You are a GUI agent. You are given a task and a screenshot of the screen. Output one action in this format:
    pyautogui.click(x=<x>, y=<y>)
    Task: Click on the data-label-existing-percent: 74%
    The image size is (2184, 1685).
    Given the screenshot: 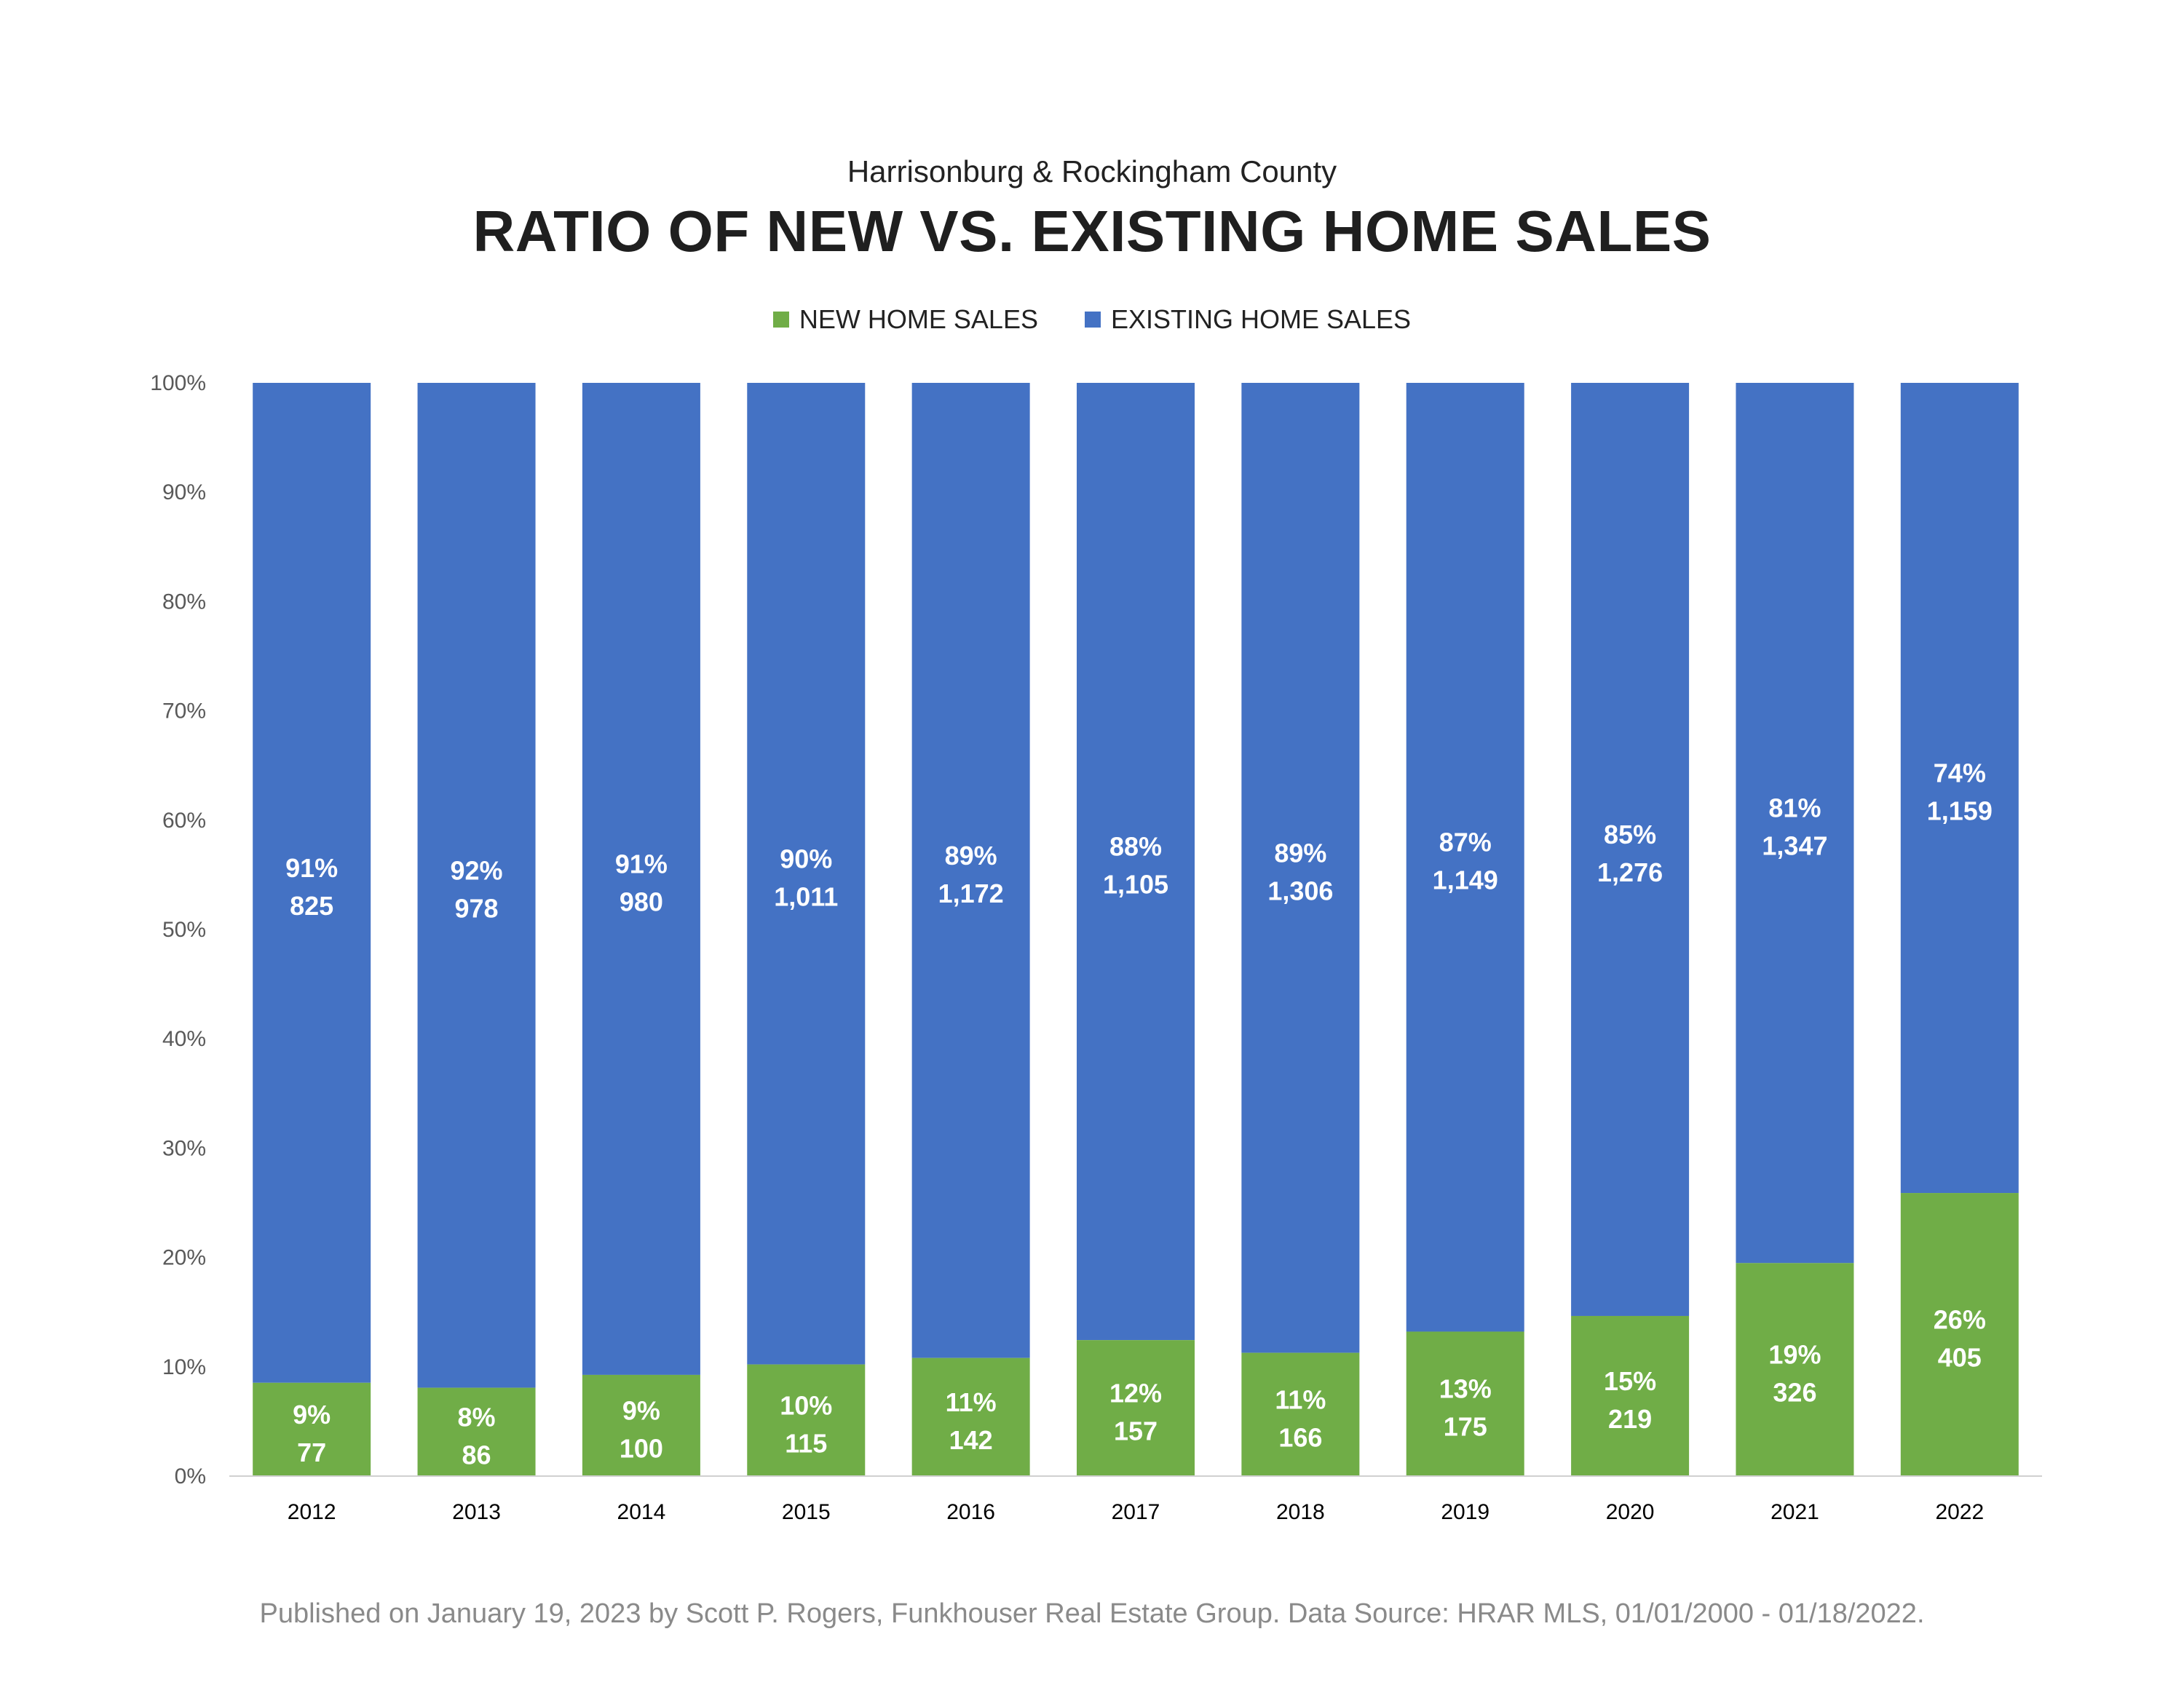 What is the action you would take?
    pyautogui.click(x=1960, y=773)
    